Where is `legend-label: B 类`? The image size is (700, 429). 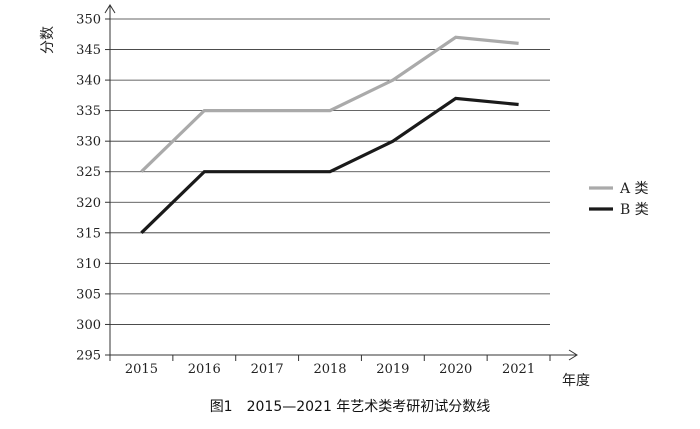
legend-label: B 类 is located at coordinates (634, 210).